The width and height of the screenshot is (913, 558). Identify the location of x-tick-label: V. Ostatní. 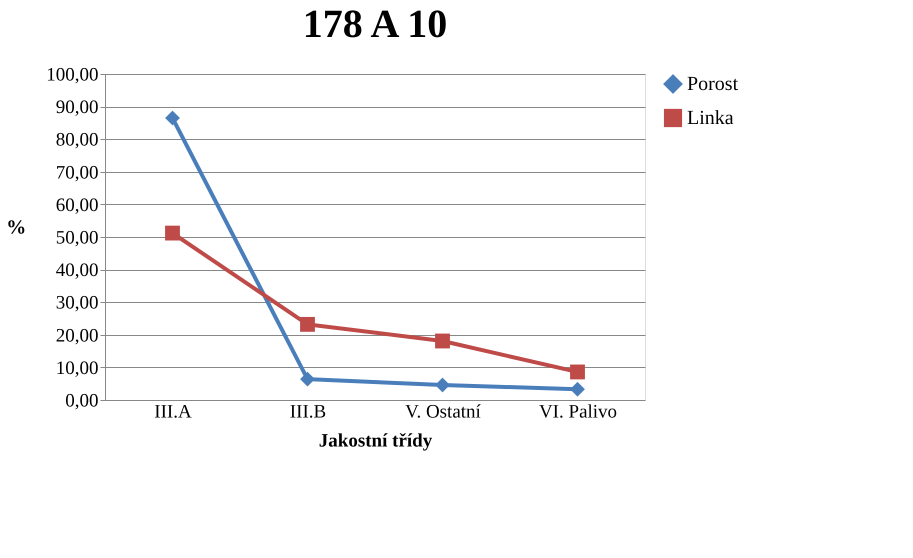
(443, 412).